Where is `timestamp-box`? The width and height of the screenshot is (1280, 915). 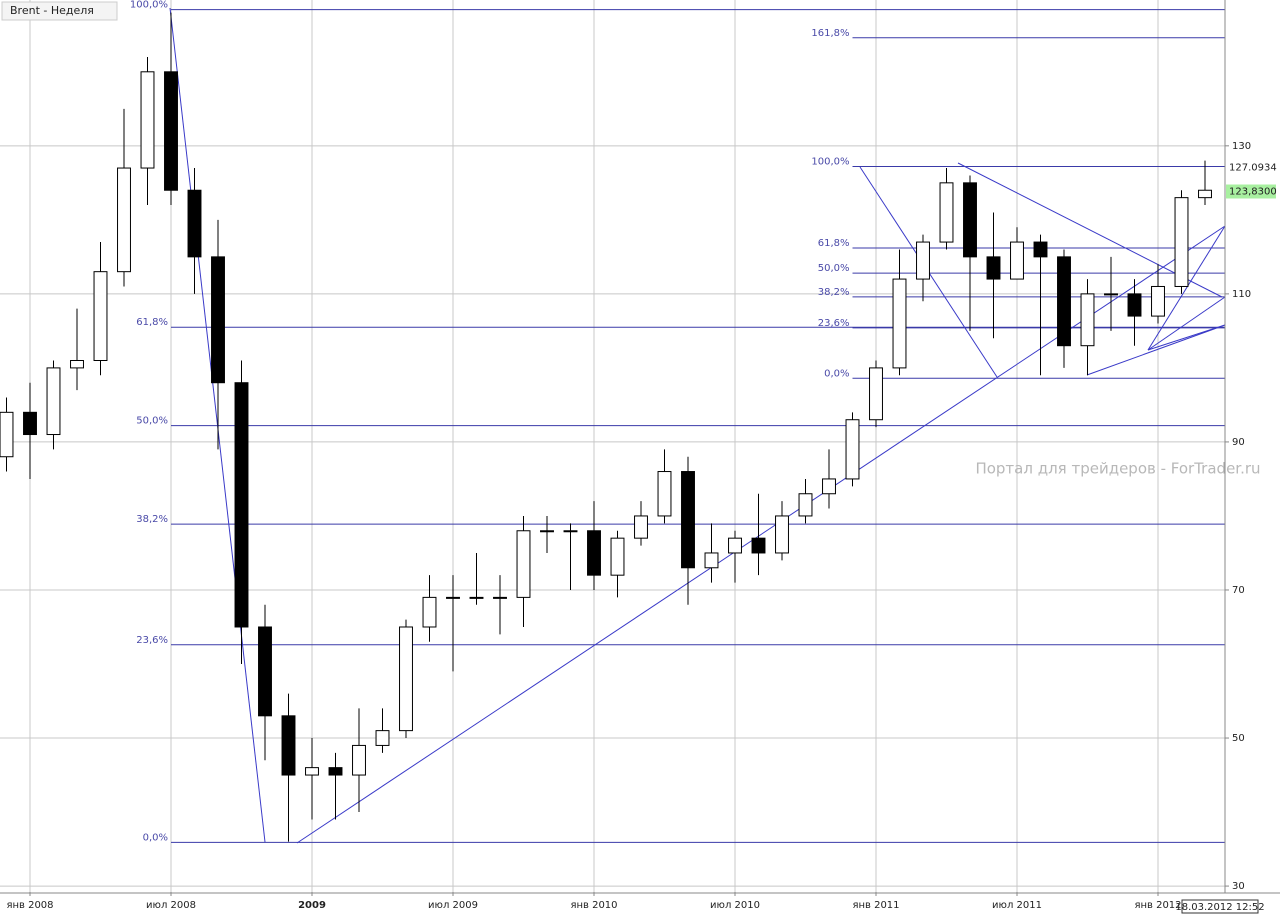 timestamp-box is located at coordinates (1220, 906).